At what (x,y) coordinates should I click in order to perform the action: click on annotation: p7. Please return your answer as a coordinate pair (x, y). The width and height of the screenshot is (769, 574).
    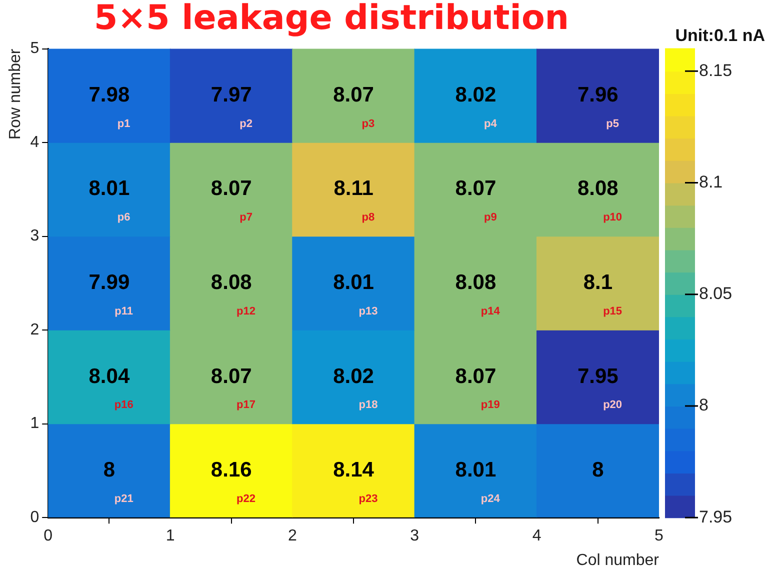
    Looking at the image, I should click on (246, 218).